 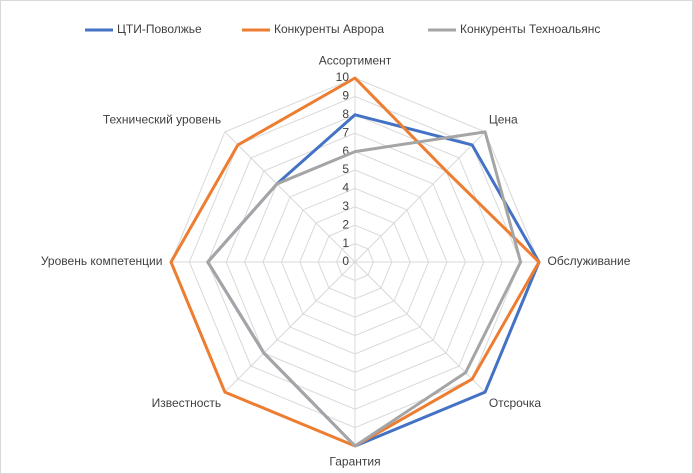 I want to click on r-tick-label: 7, so click(x=345, y=132).